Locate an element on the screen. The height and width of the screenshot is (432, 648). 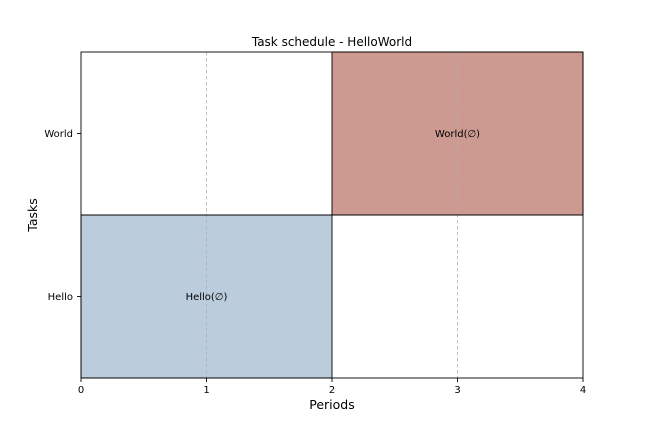
x-tick-label-0: 0 is located at coordinates (81, 390).